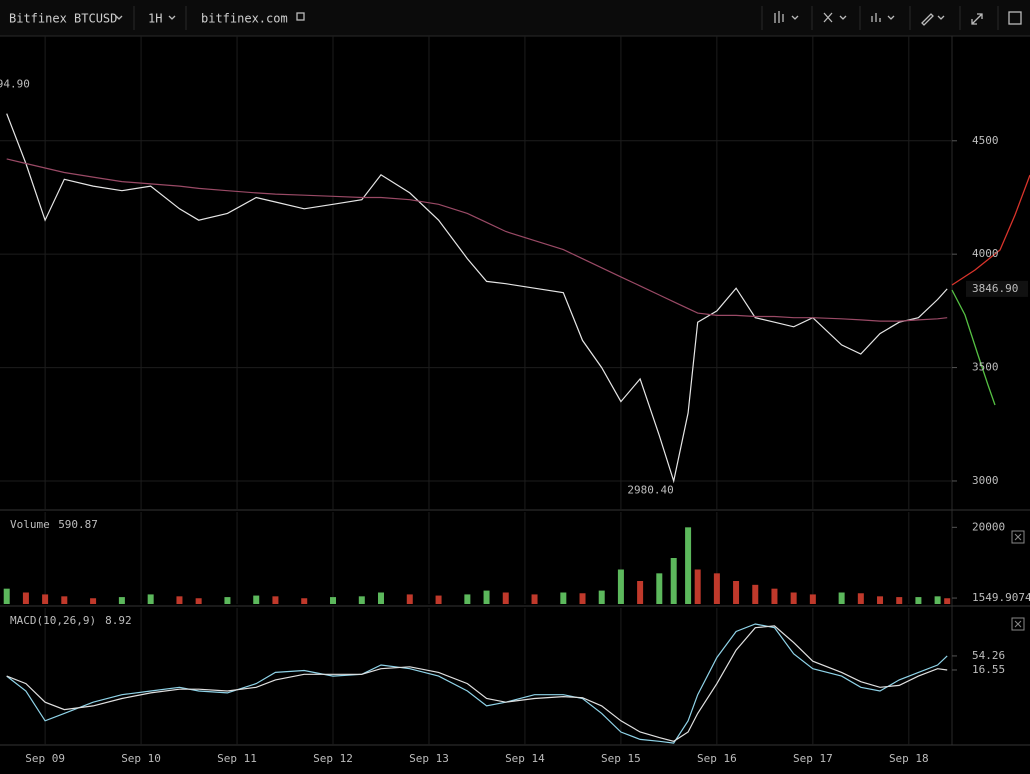 The height and width of the screenshot is (774, 1030). I want to click on x-tick-label: Sep 17, so click(813, 758).